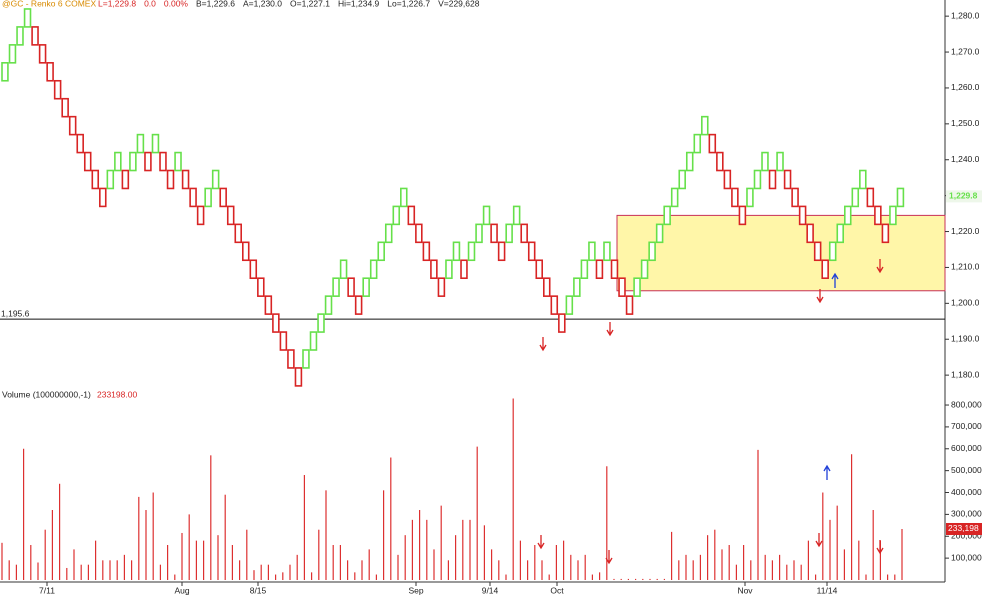  I want to click on x-tick-label: Aug, so click(181, 590).